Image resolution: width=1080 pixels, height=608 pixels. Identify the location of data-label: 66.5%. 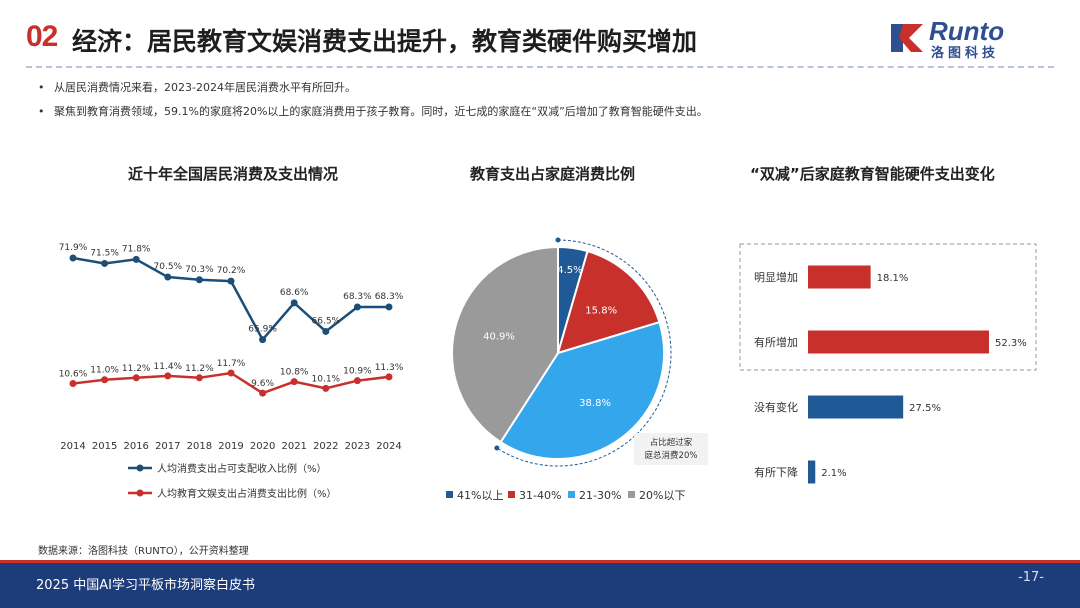
(326, 321).